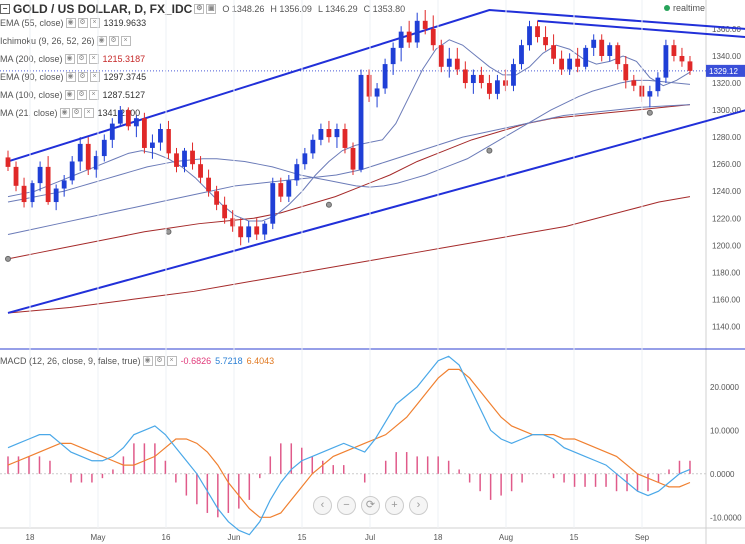 The height and width of the screenshot is (544, 745). Describe the element at coordinates (726, 517) in the screenshot. I see `macd-y-tick-label: -10.0000` at that location.